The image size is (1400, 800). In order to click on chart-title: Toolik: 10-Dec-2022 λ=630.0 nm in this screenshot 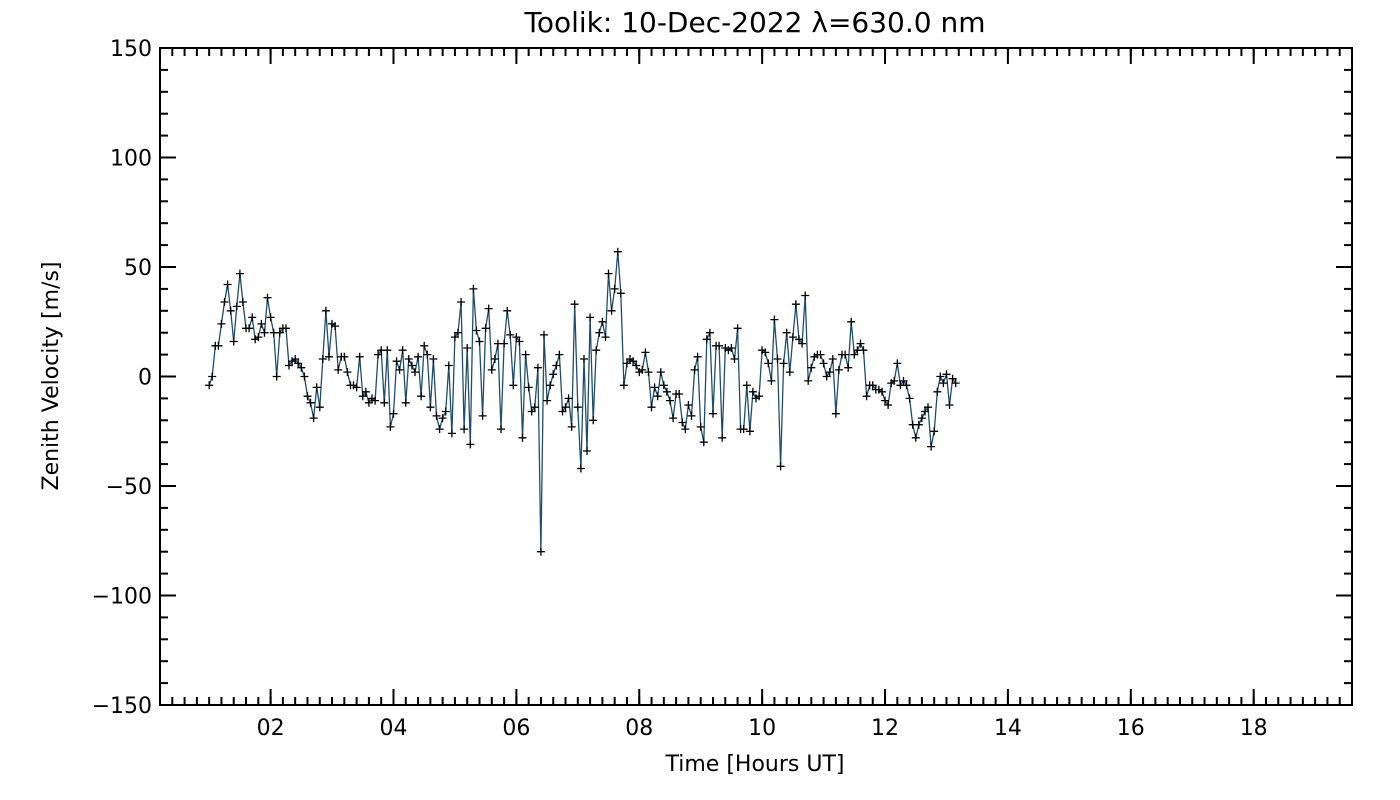, I will do `click(754, 22)`.